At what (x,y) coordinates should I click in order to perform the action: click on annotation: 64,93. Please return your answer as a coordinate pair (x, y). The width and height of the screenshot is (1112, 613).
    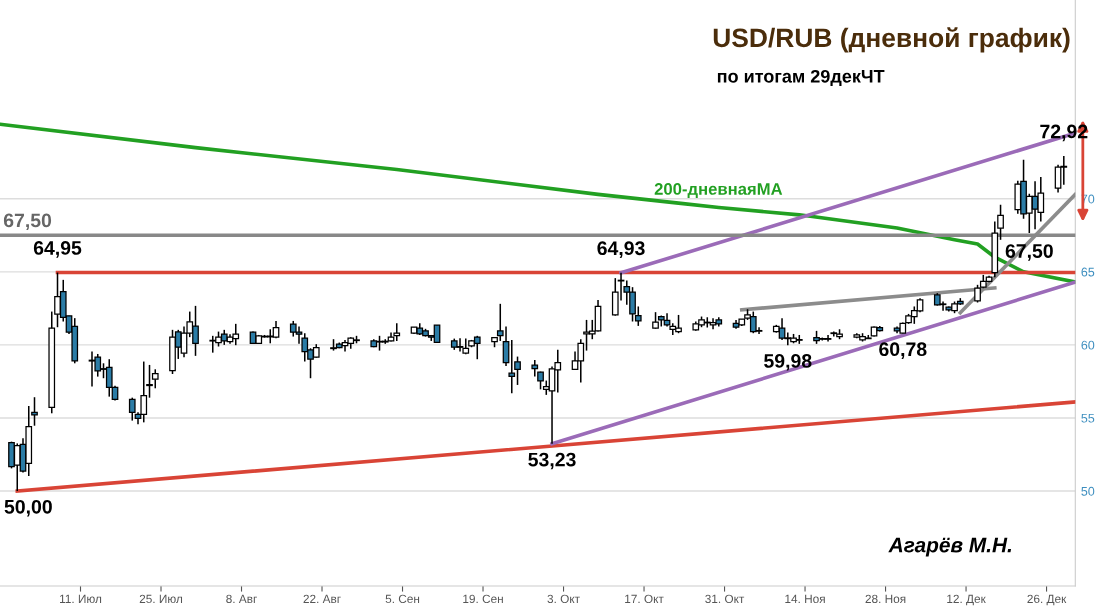
    Looking at the image, I should click on (621, 249).